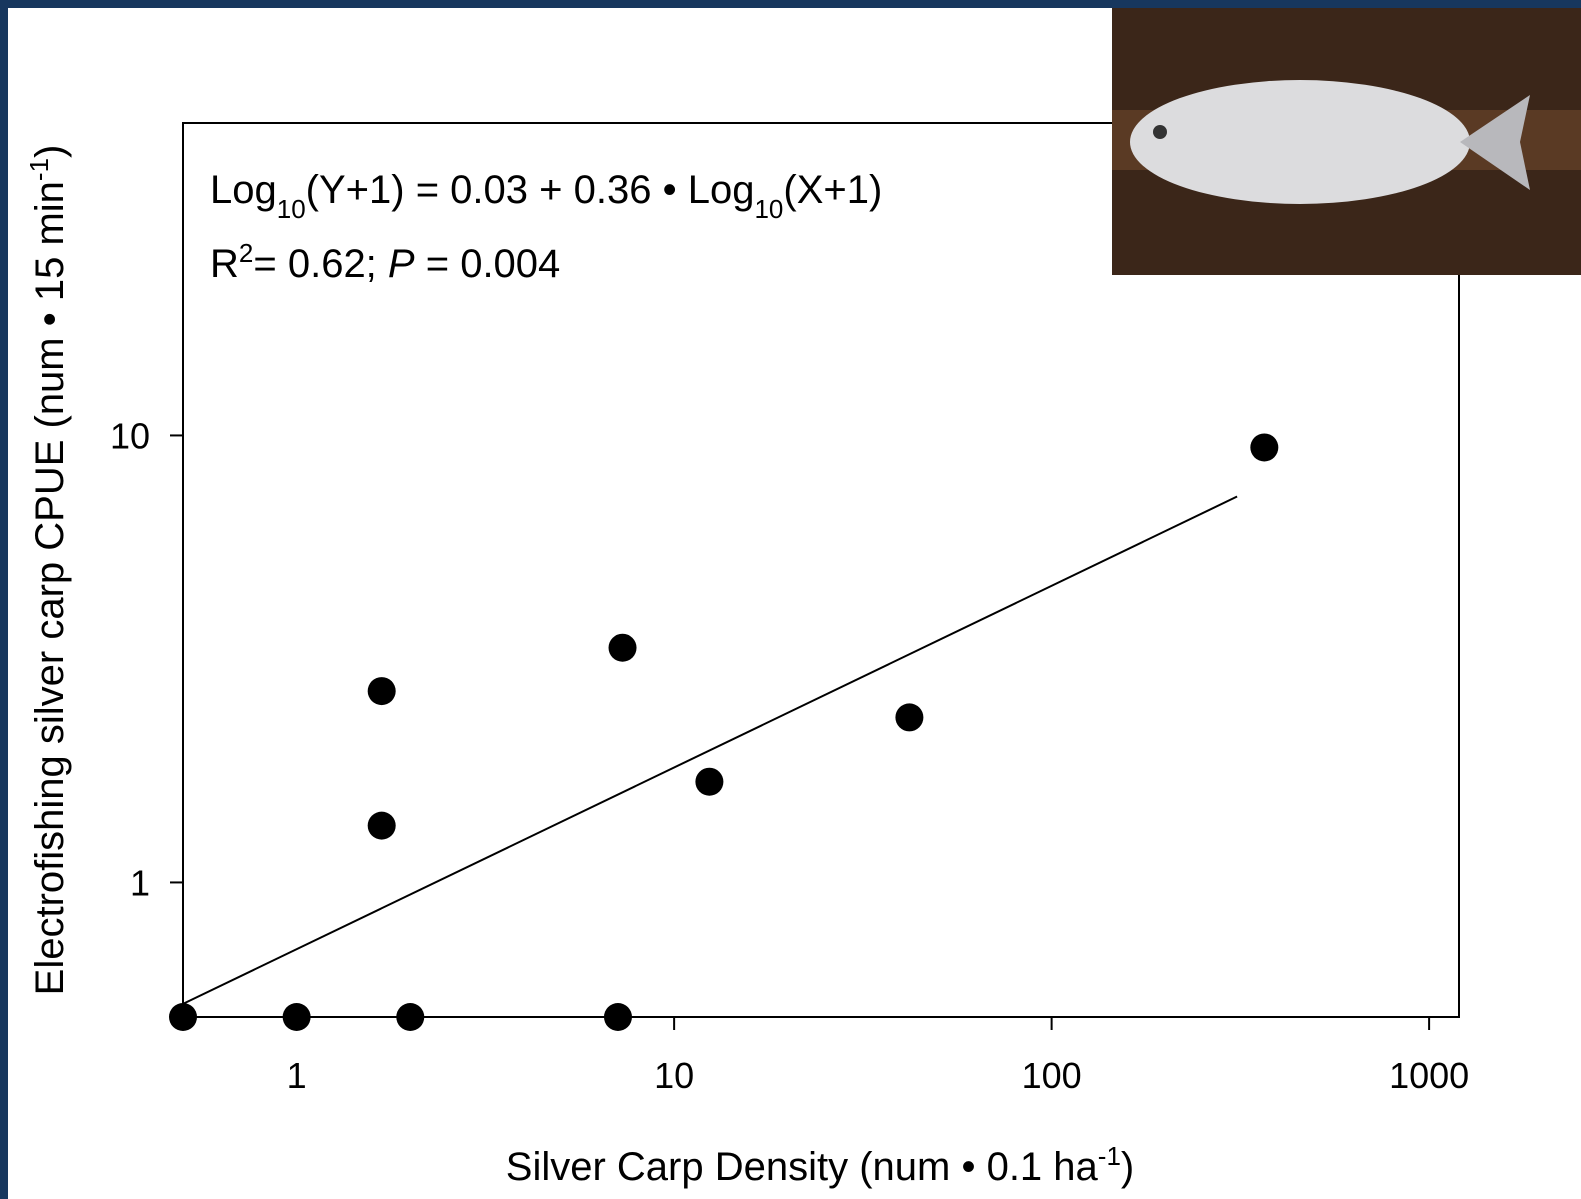 The height and width of the screenshot is (1199, 1581). What do you see at coordinates (130, 435) in the screenshot?
I see `y-tick-label: 10` at bounding box center [130, 435].